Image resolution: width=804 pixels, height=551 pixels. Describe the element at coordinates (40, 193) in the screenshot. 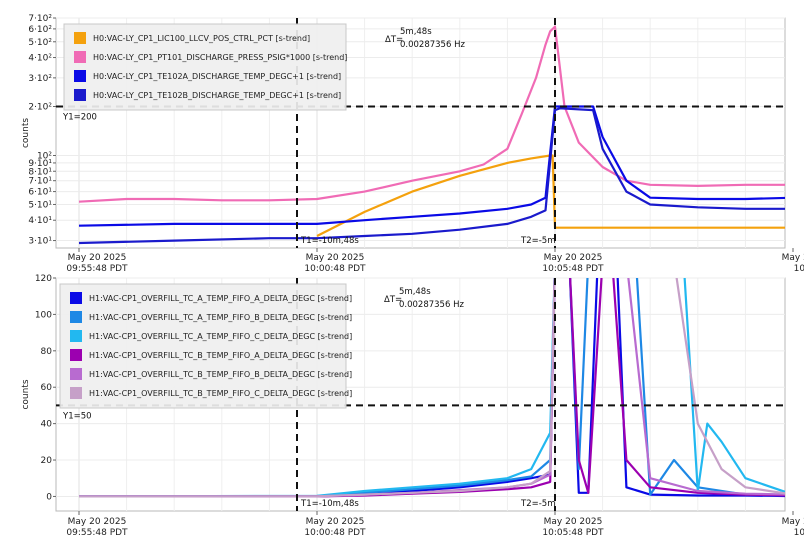

I see `y-tick-label: 6·10¹` at that location.